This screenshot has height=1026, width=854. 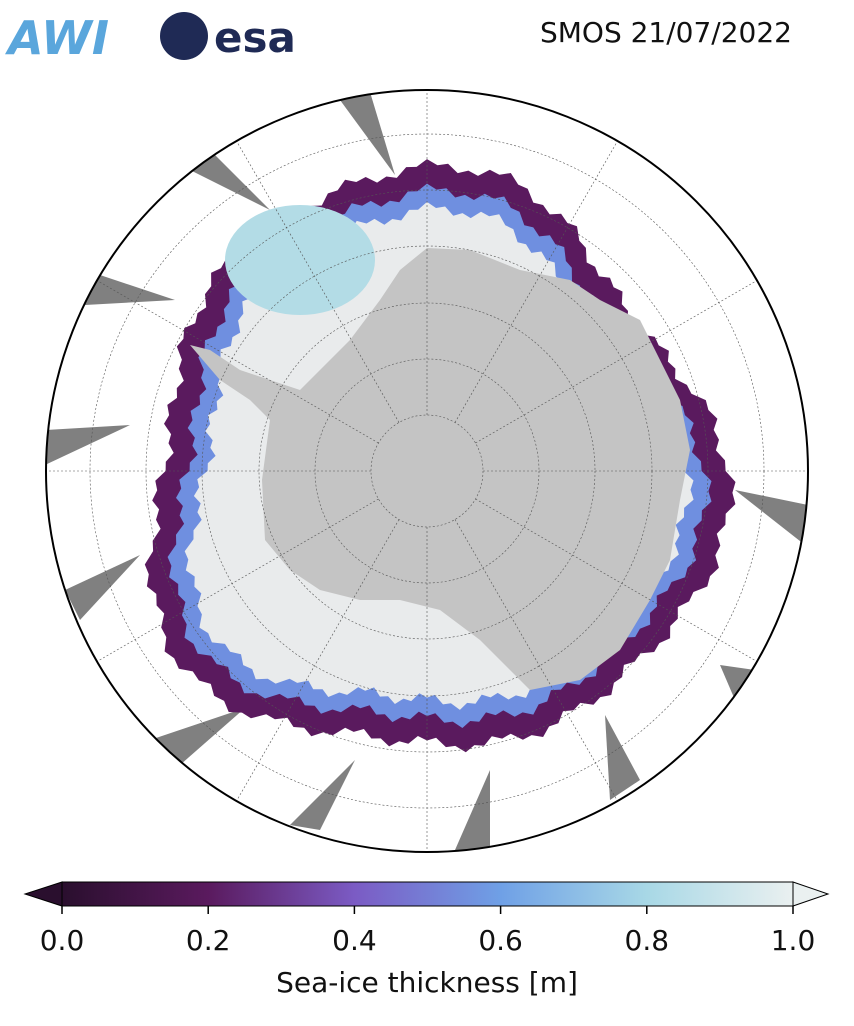 What do you see at coordinates (208, 940) in the screenshot?
I see `colorbar-tick-label: 0.2` at bounding box center [208, 940].